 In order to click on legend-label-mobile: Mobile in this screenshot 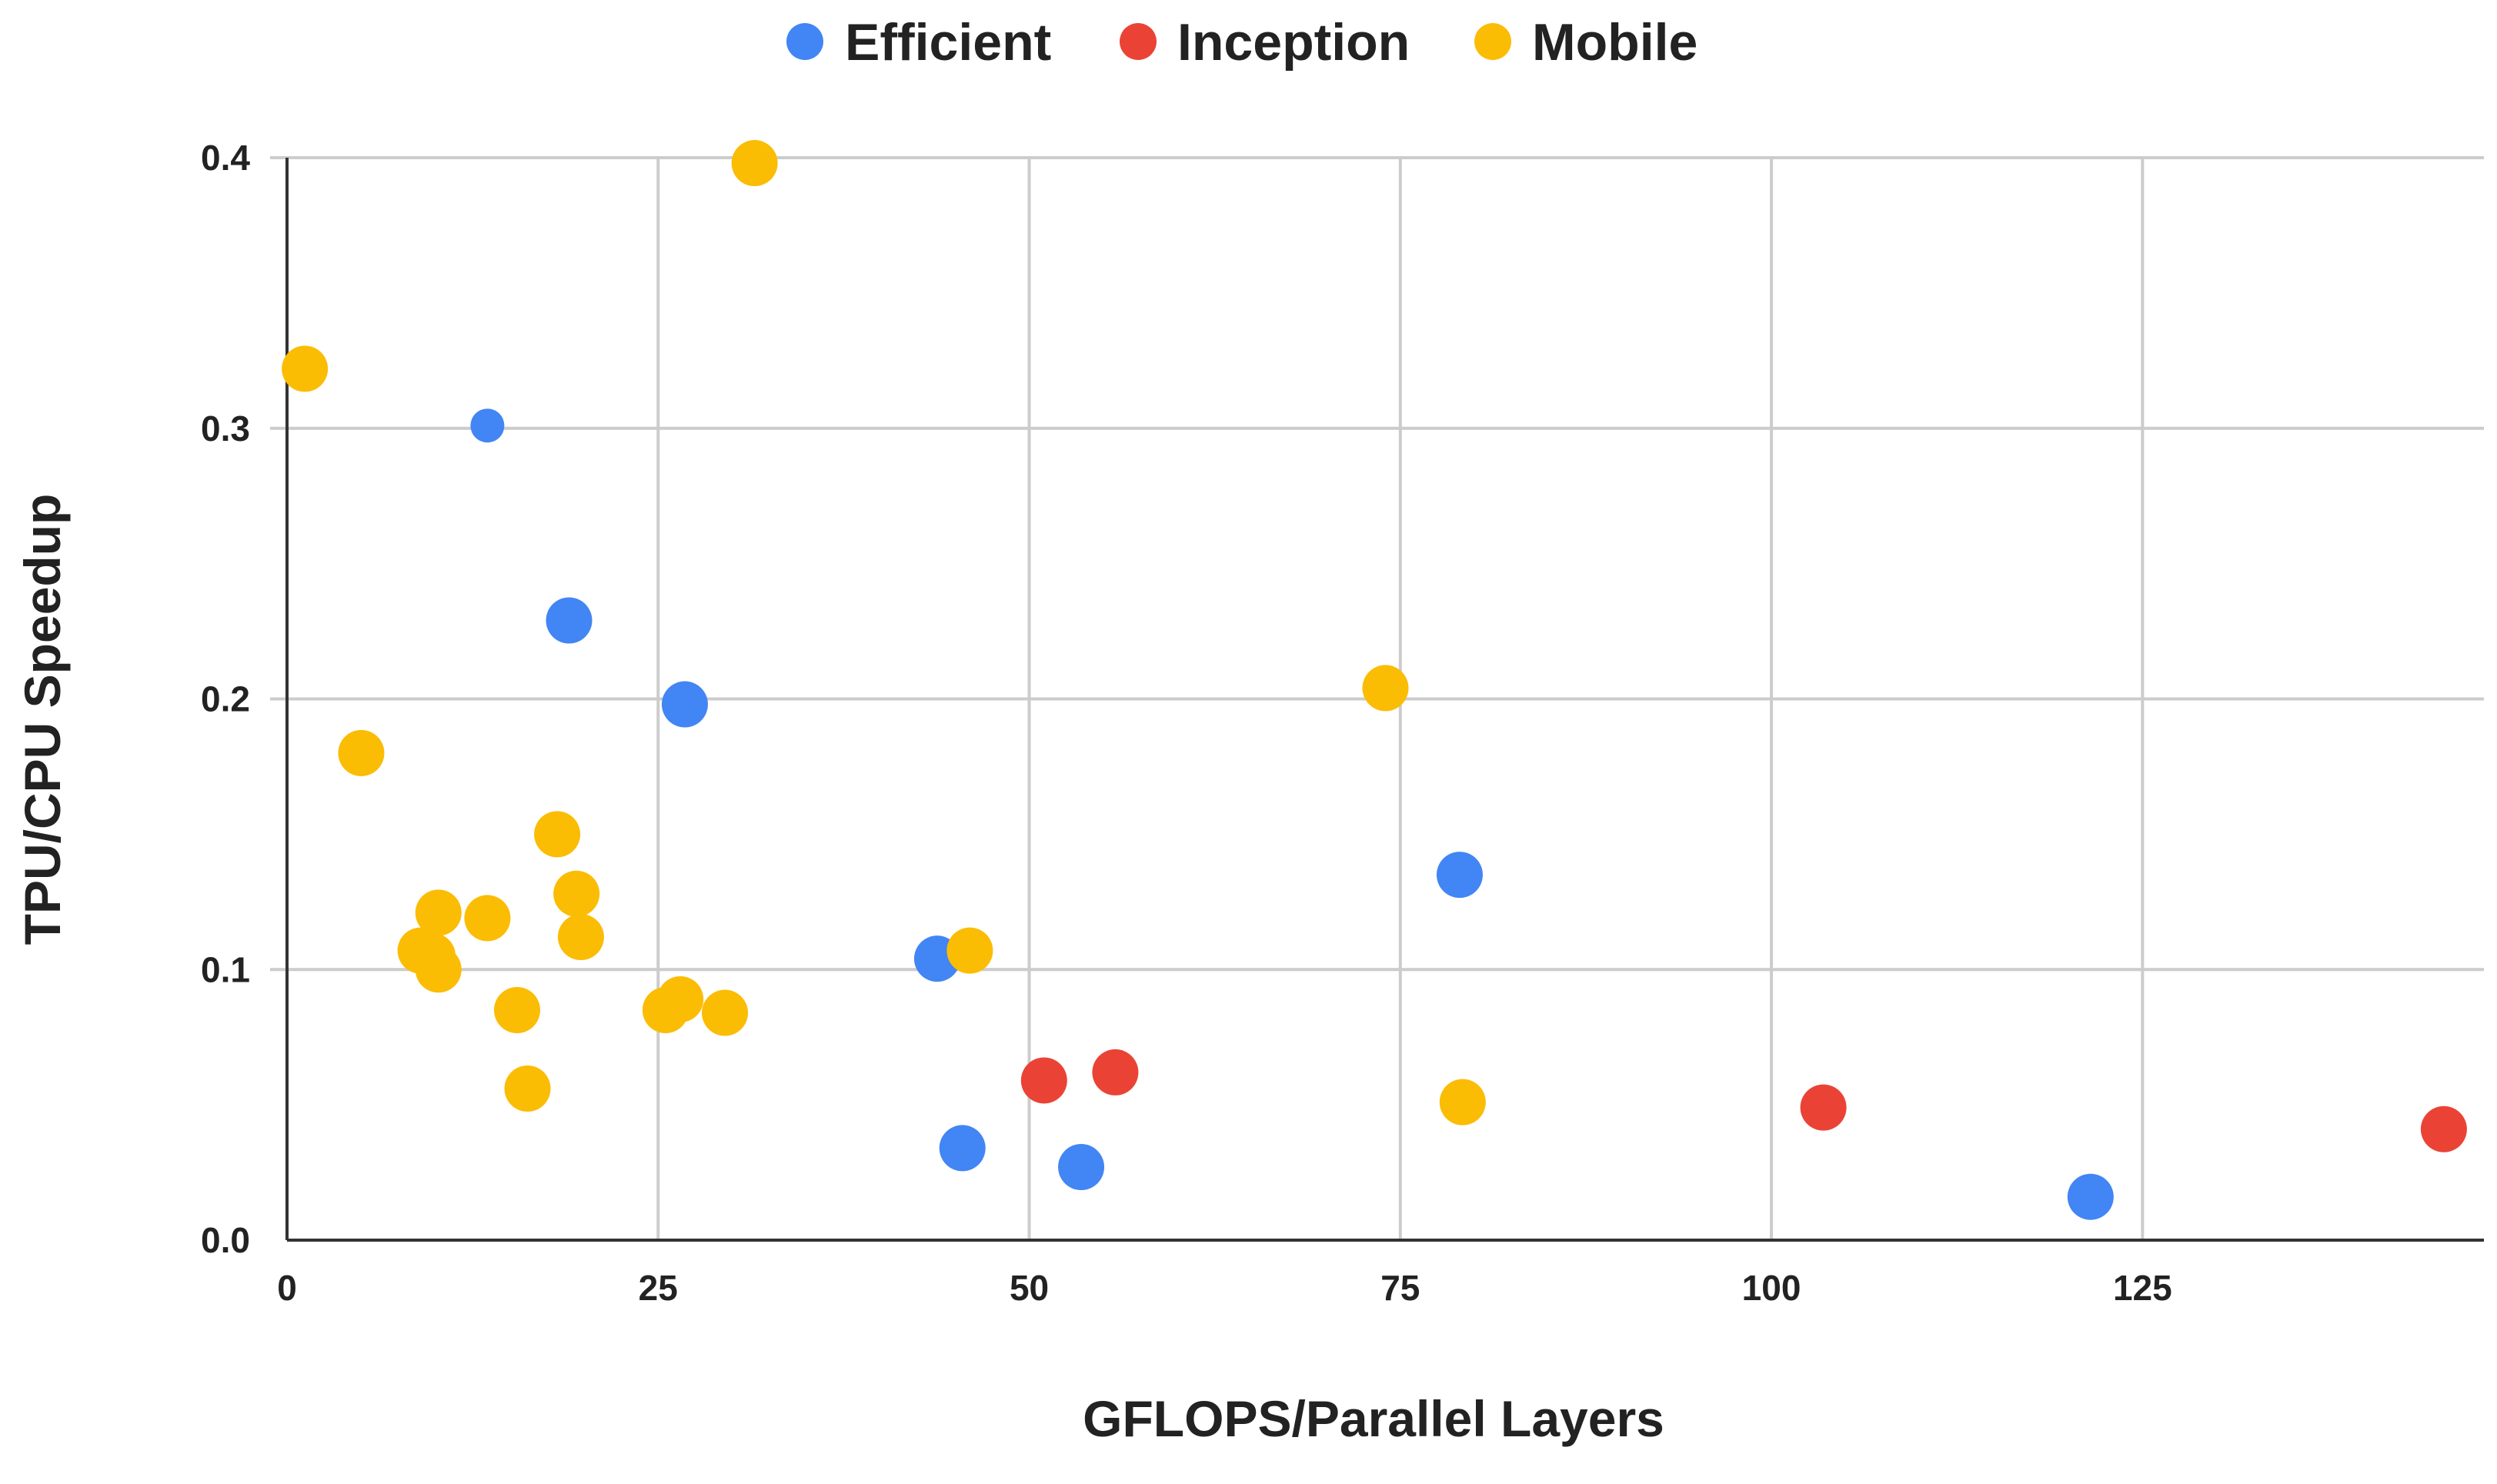, I will do `click(1614, 42)`.